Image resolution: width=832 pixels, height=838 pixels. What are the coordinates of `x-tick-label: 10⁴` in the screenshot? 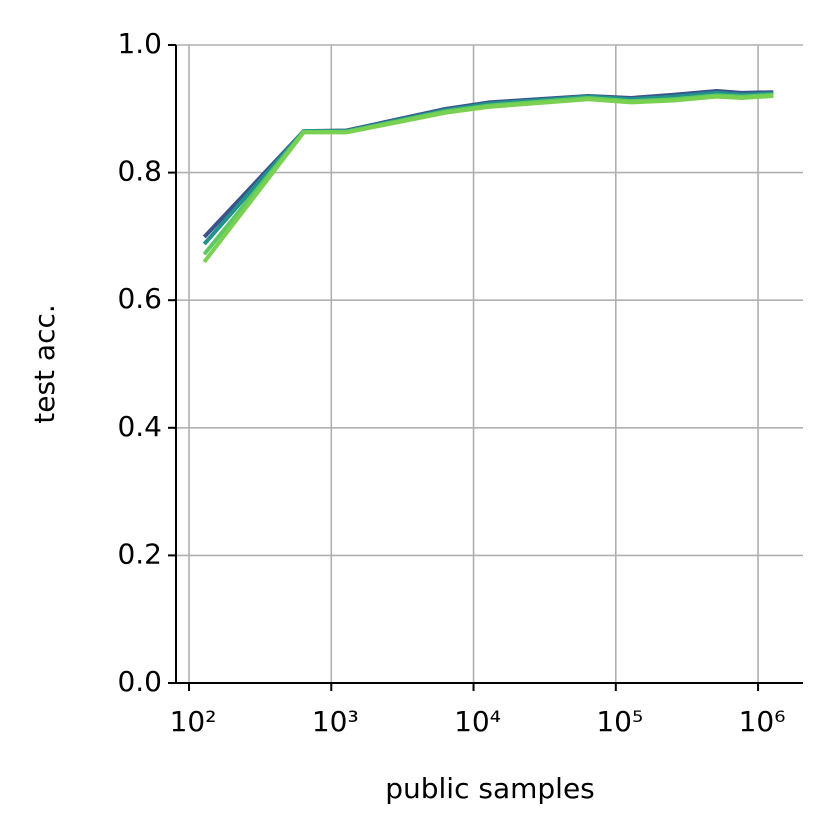 It's located at (477, 721).